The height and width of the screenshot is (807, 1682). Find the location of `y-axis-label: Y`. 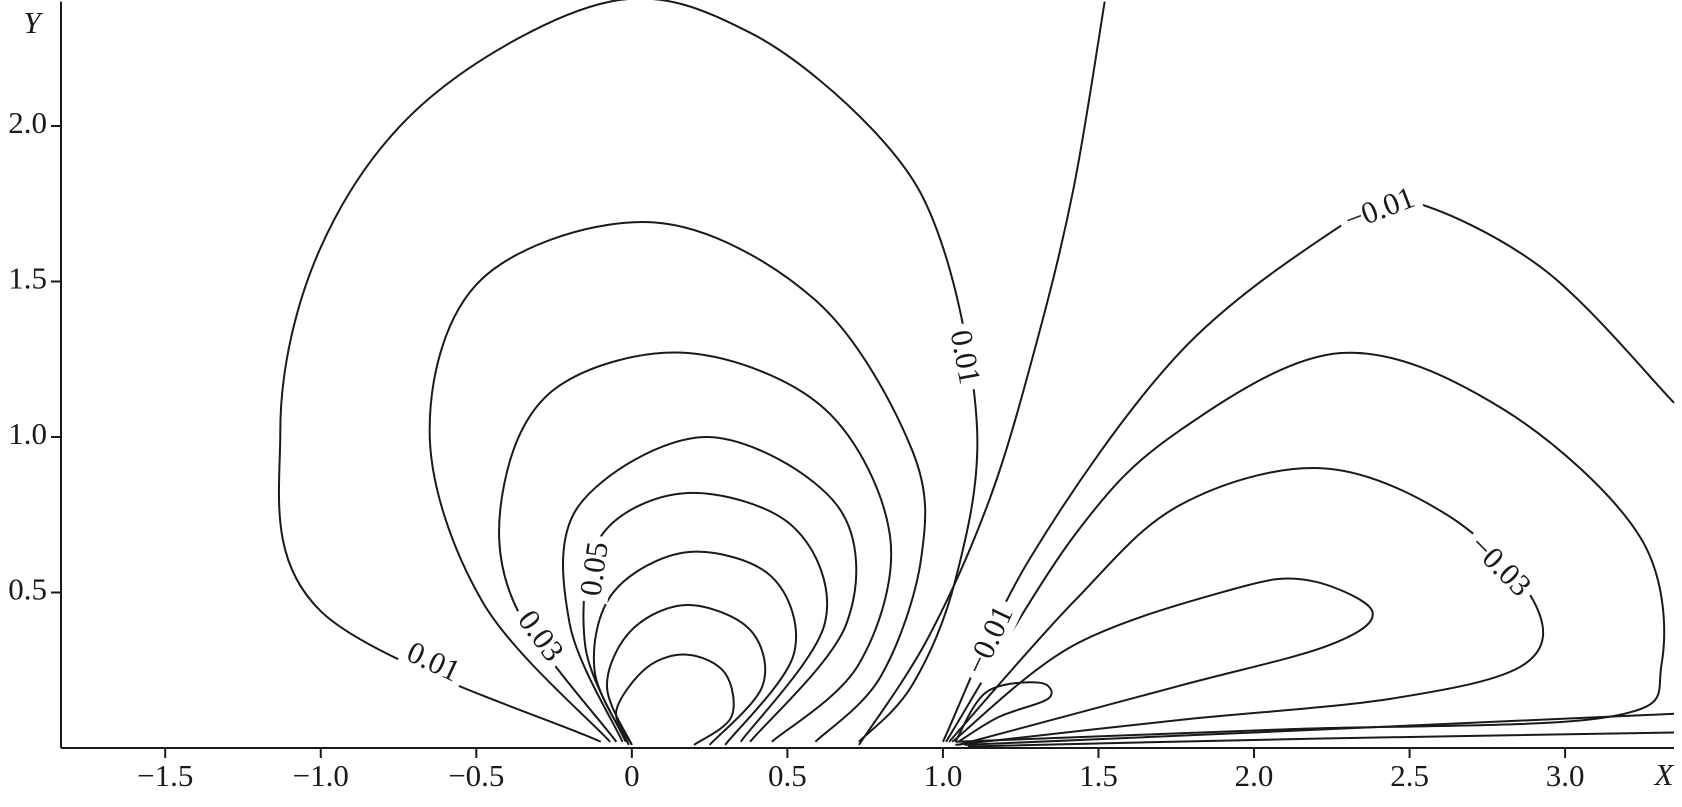

y-axis-label: Y is located at coordinates (33, 22).